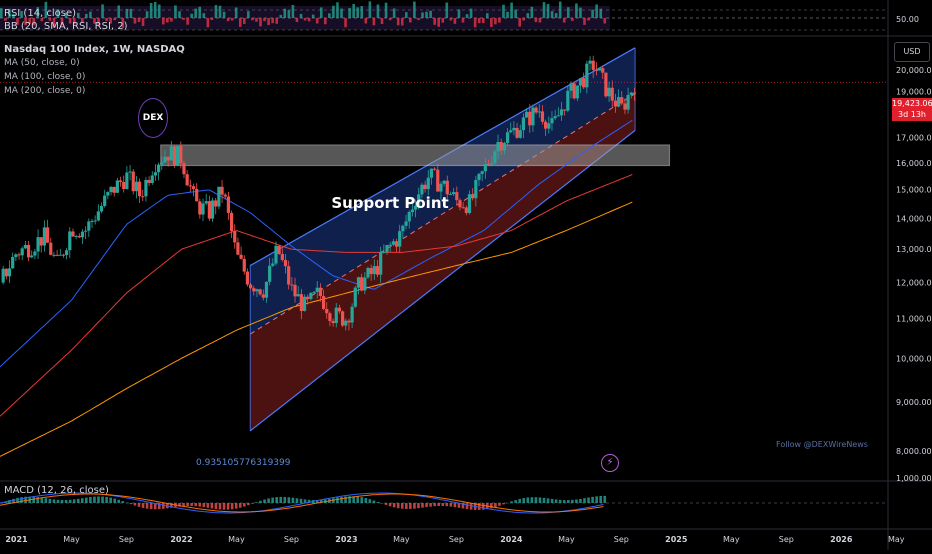  I want to click on macd-legend: MACD (12, 26, close), so click(56, 490).